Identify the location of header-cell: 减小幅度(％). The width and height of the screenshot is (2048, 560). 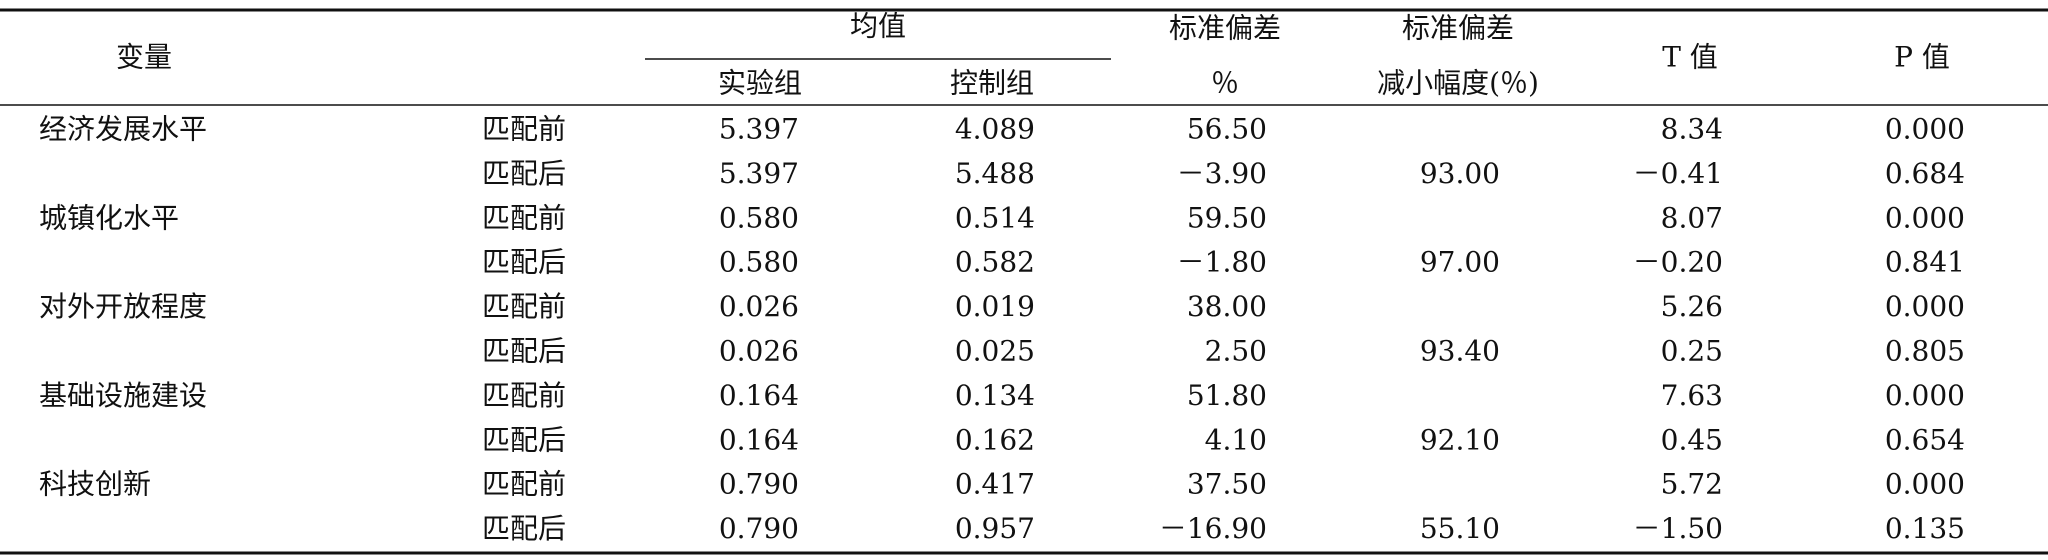
(1458, 83).